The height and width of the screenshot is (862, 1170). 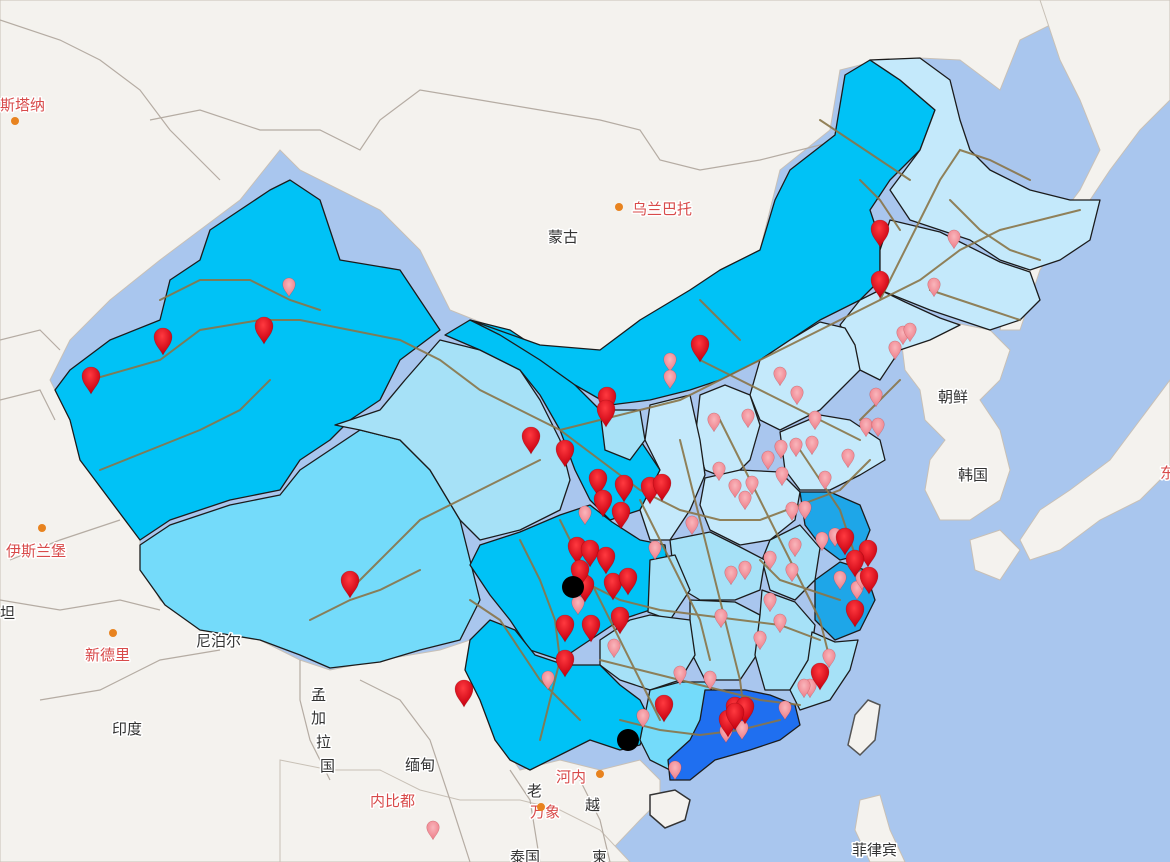 I want to click on province-tibet, so click(x=310, y=549).